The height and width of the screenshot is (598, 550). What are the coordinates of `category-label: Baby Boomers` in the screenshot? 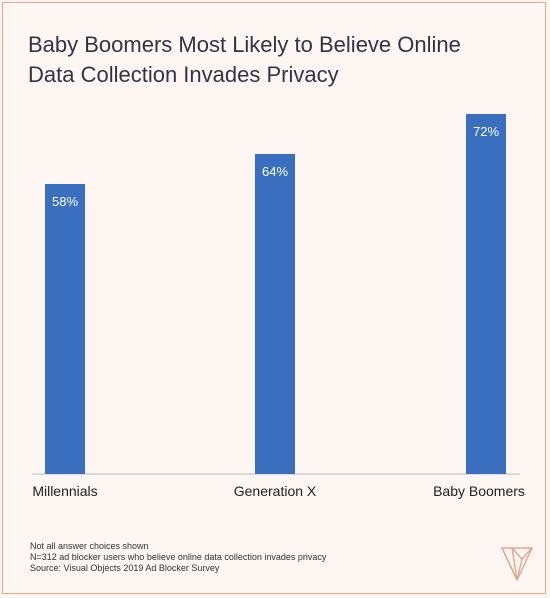 It's located at (479, 491).